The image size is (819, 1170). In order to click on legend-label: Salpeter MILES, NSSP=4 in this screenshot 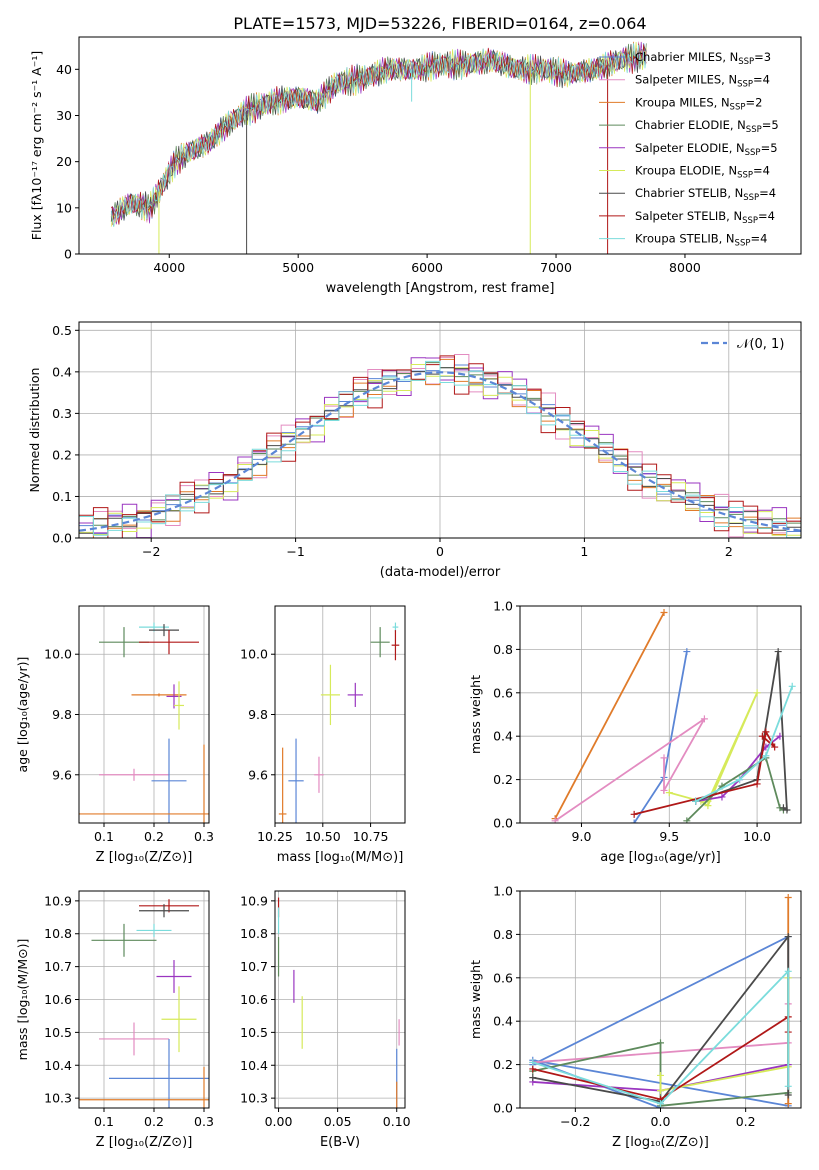, I will do `click(702, 81)`.